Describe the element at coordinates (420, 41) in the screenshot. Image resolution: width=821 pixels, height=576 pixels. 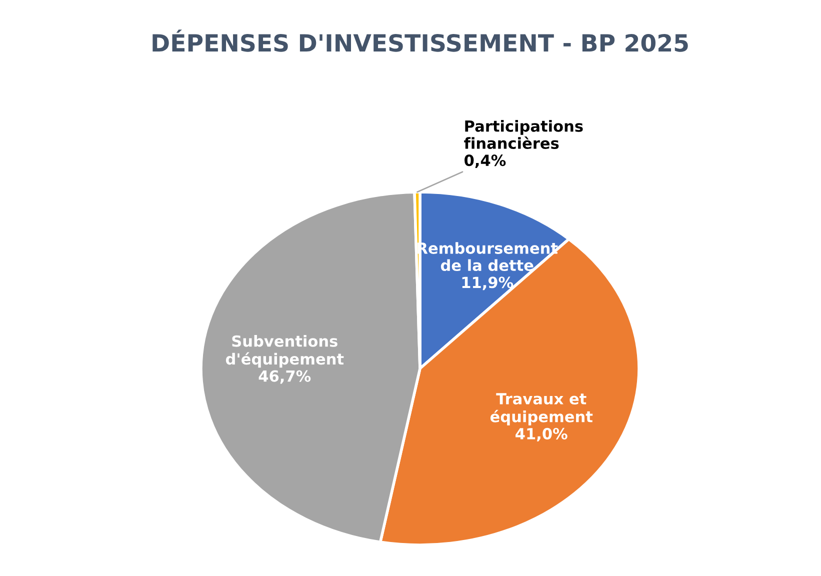
I see `chart-title: DÉPENSES D'INVESTISSEMENT - BP 2025` at that location.